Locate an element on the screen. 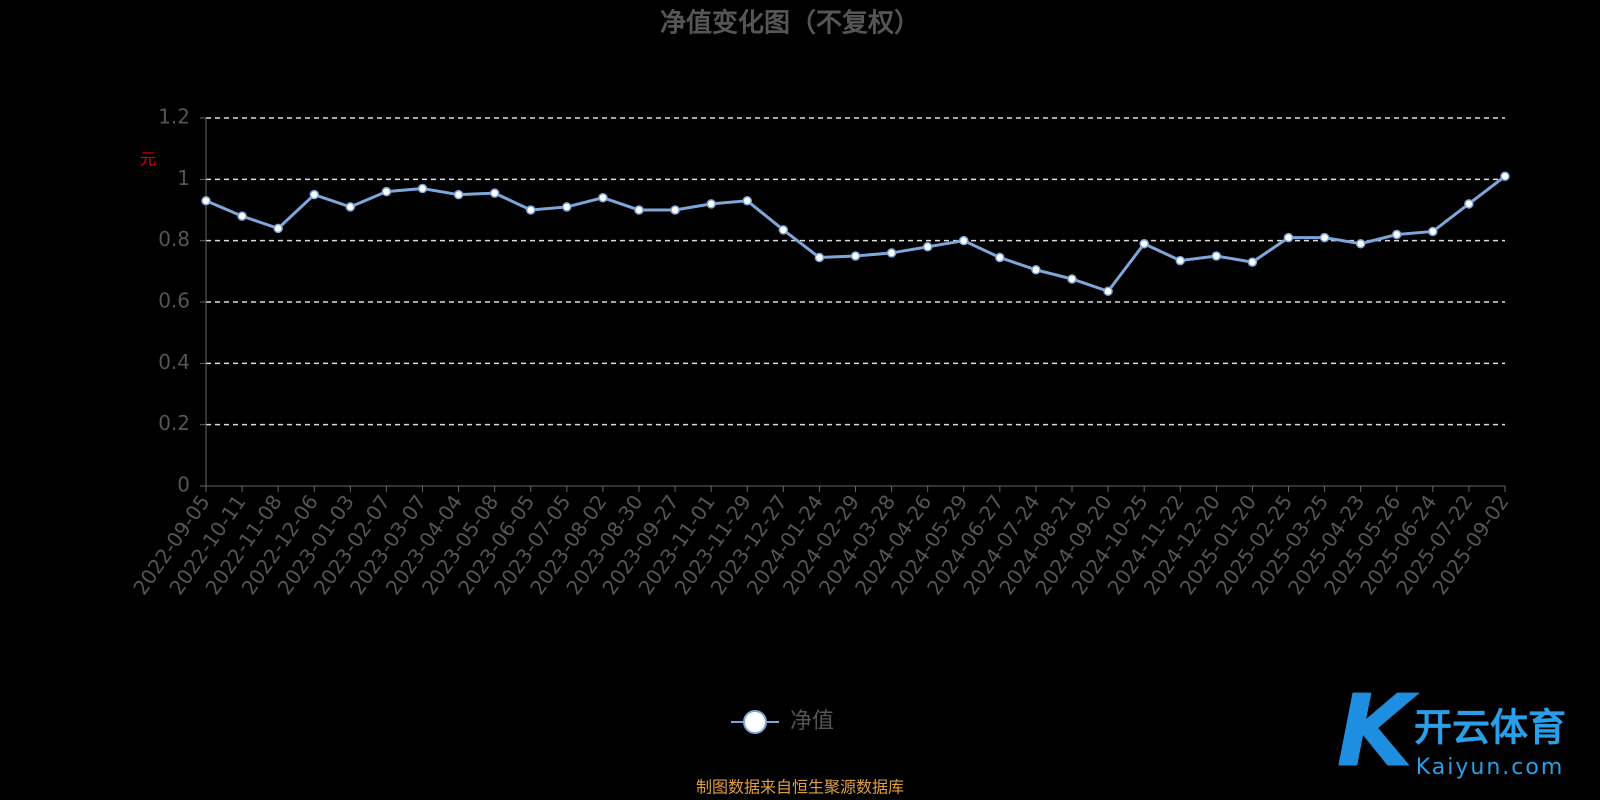 The image size is (1600, 800). y-tick-label: 1 is located at coordinates (183, 178).